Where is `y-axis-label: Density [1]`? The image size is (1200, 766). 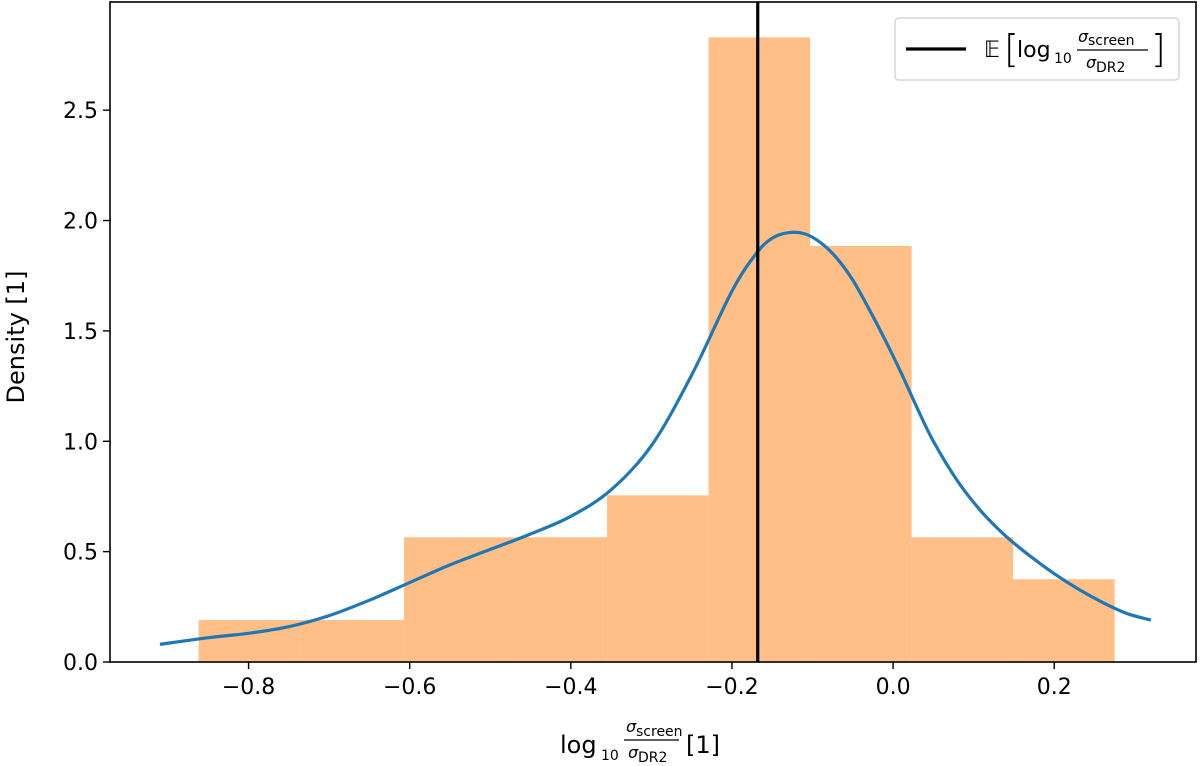 y-axis-label: Density [1] is located at coordinates (16, 337).